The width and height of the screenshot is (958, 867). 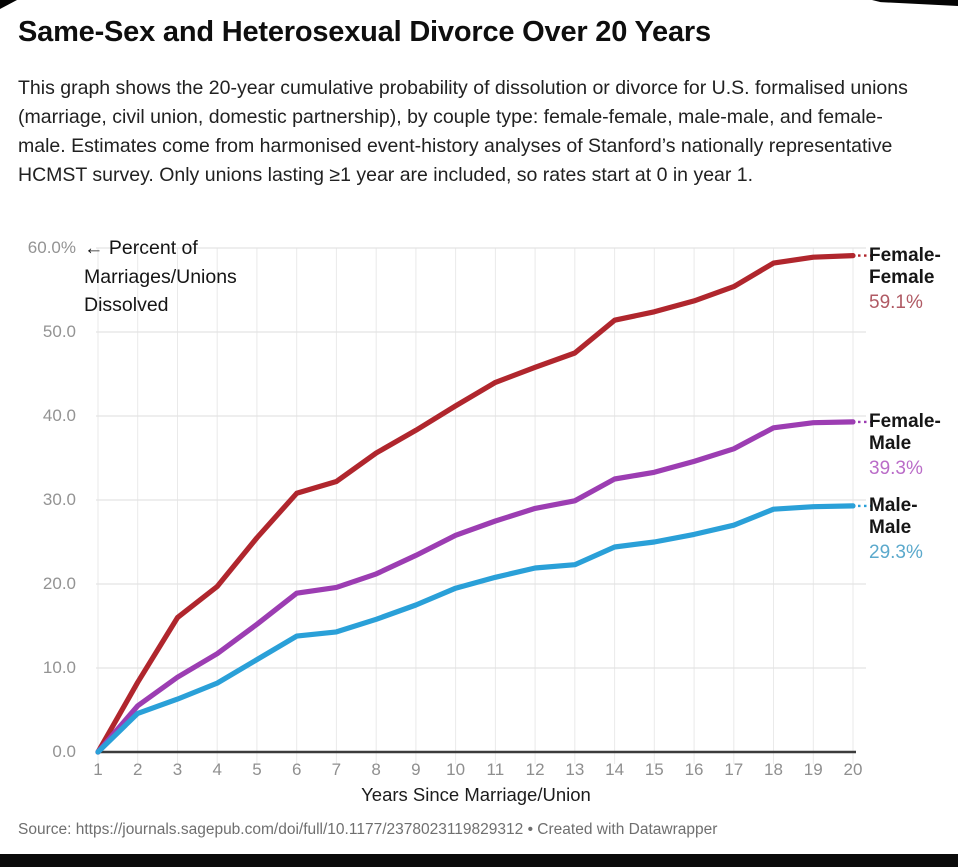 I want to click on y-tick-label: 40.0, so click(x=59, y=415).